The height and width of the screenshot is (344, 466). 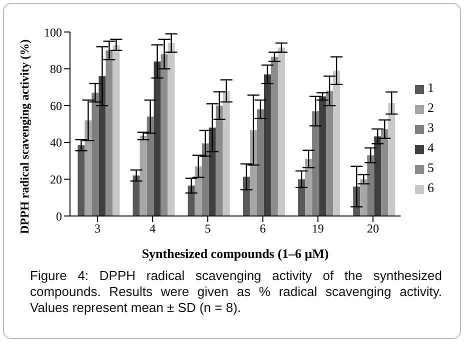 I want to click on y-tick-label: 80, so click(x=56, y=69).